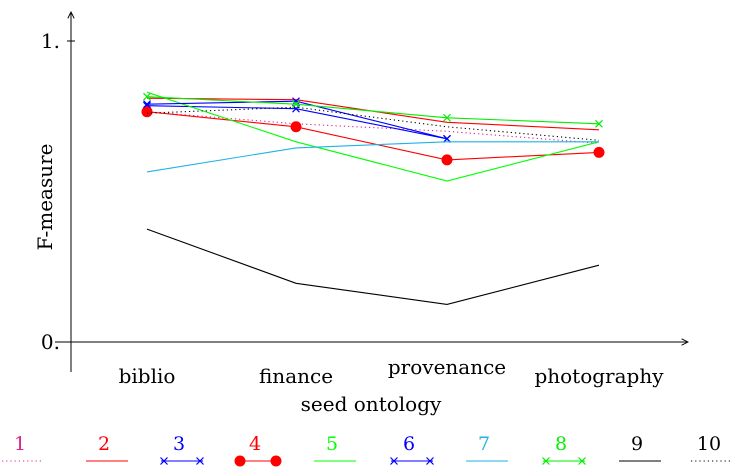 The height and width of the screenshot is (474, 734). What do you see at coordinates (179, 444) in the screenshot?
I see `legend-label: 3` at bounding box center [179, 444].